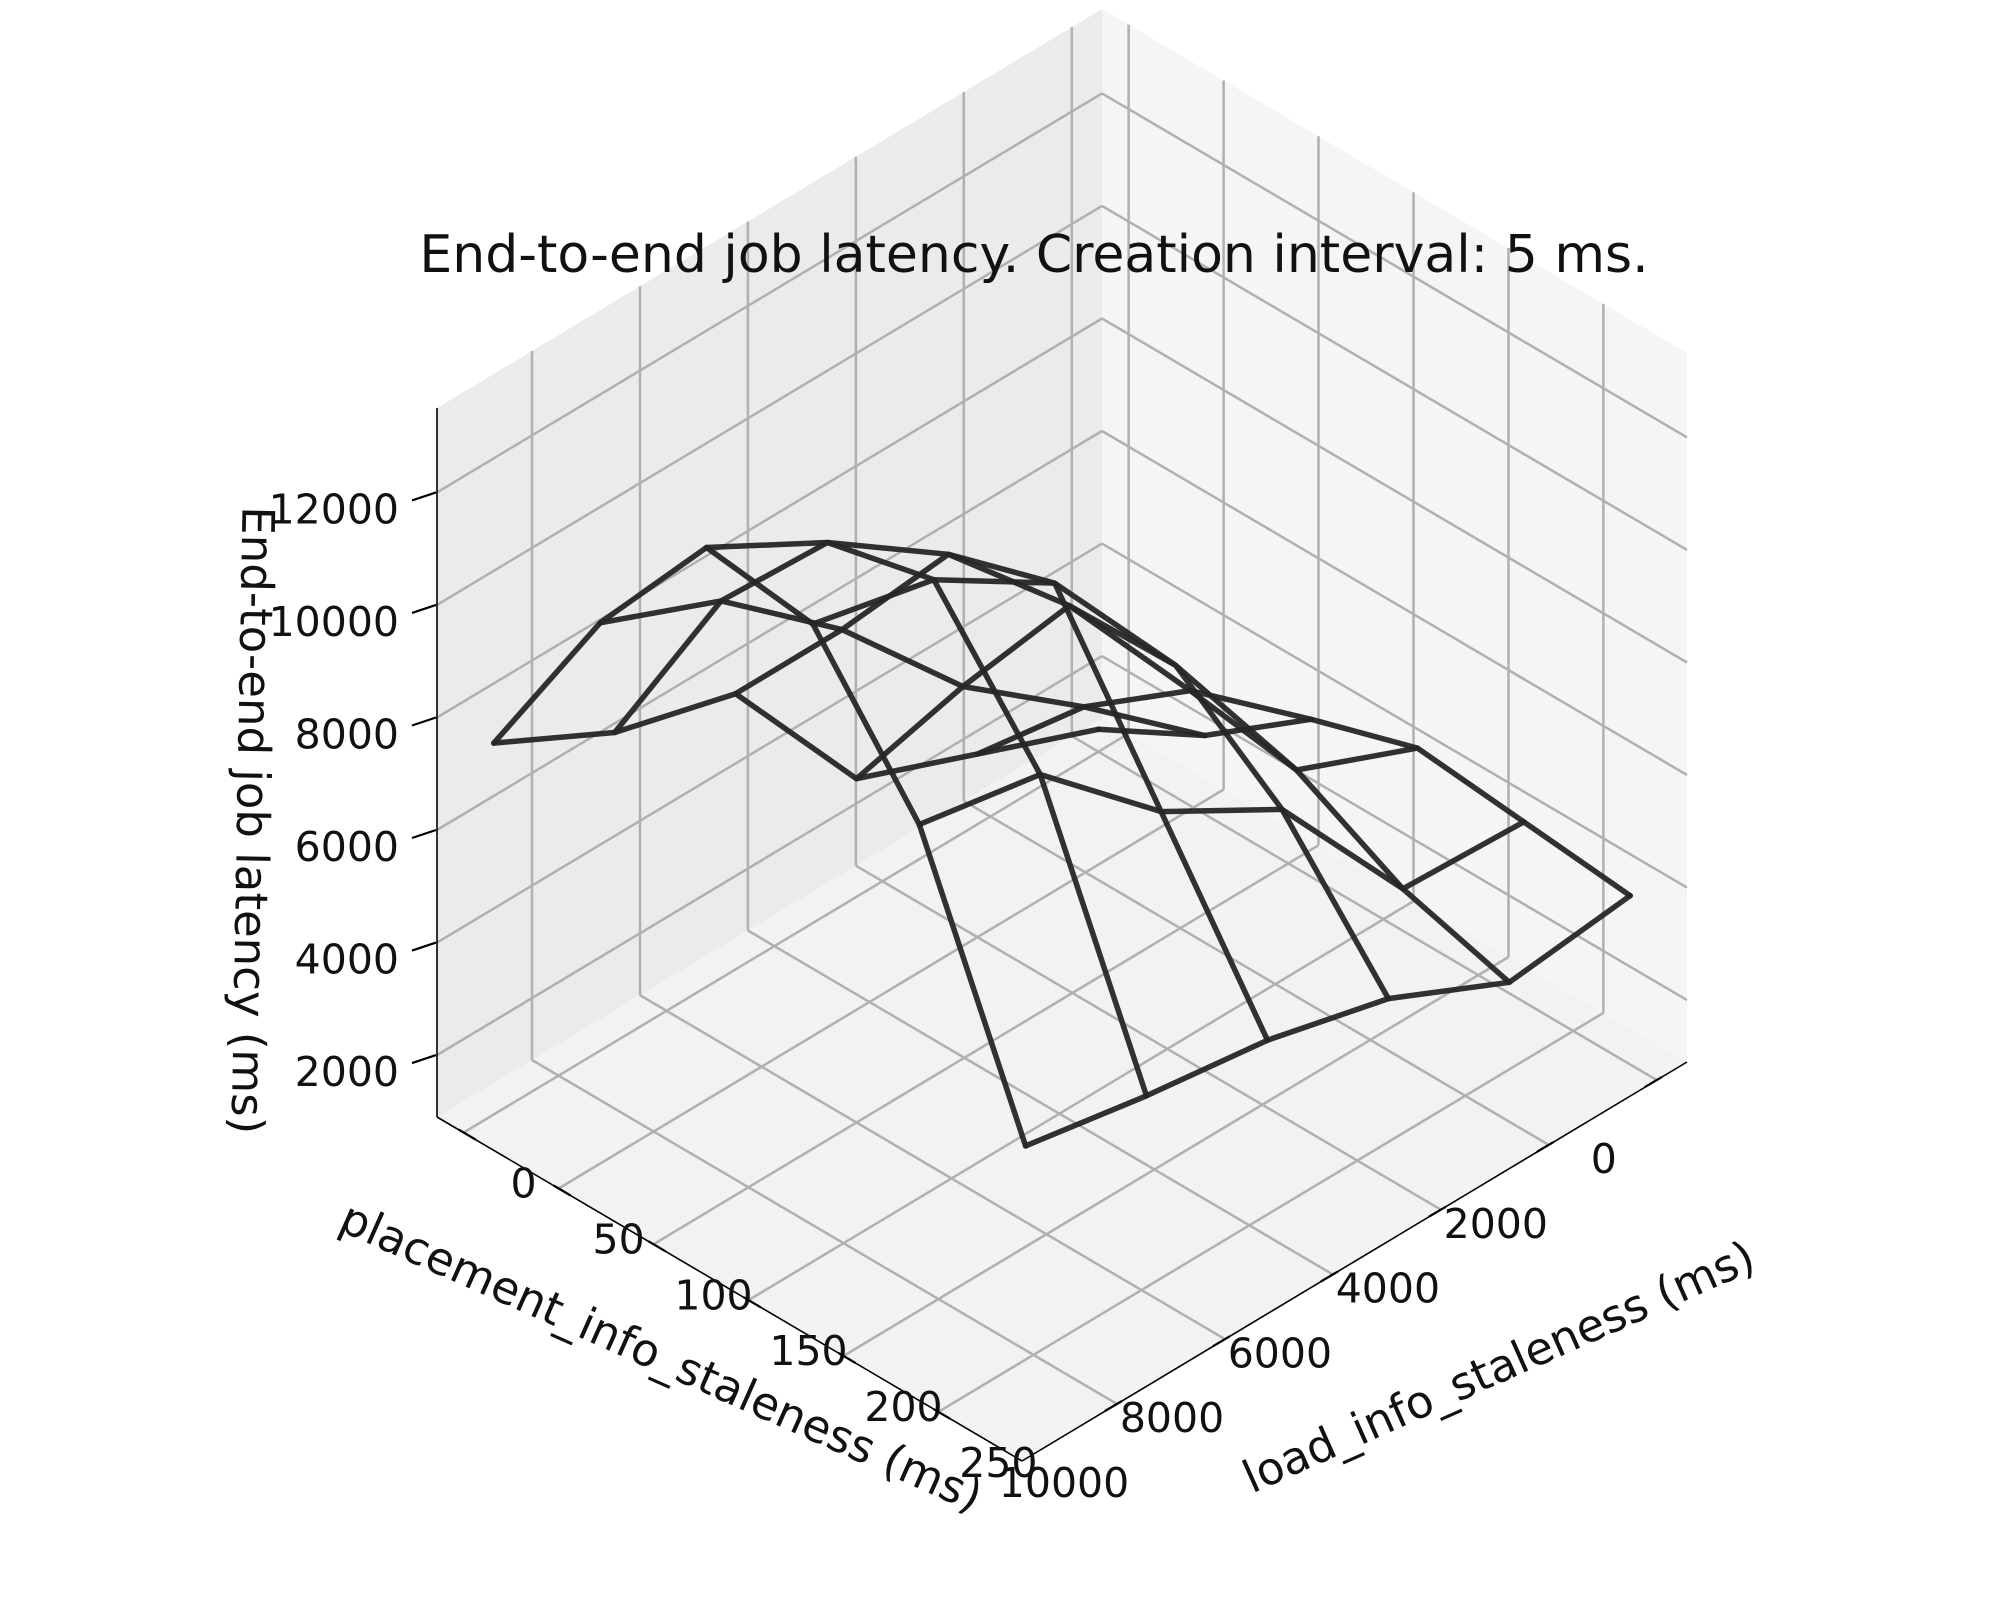 The width and height of the screenshot is (2000, 1600). What do you see at coordinates (347, 847) in the screenshot?
I see `z-tick-label: 6000` at bounding box center [347, 847].